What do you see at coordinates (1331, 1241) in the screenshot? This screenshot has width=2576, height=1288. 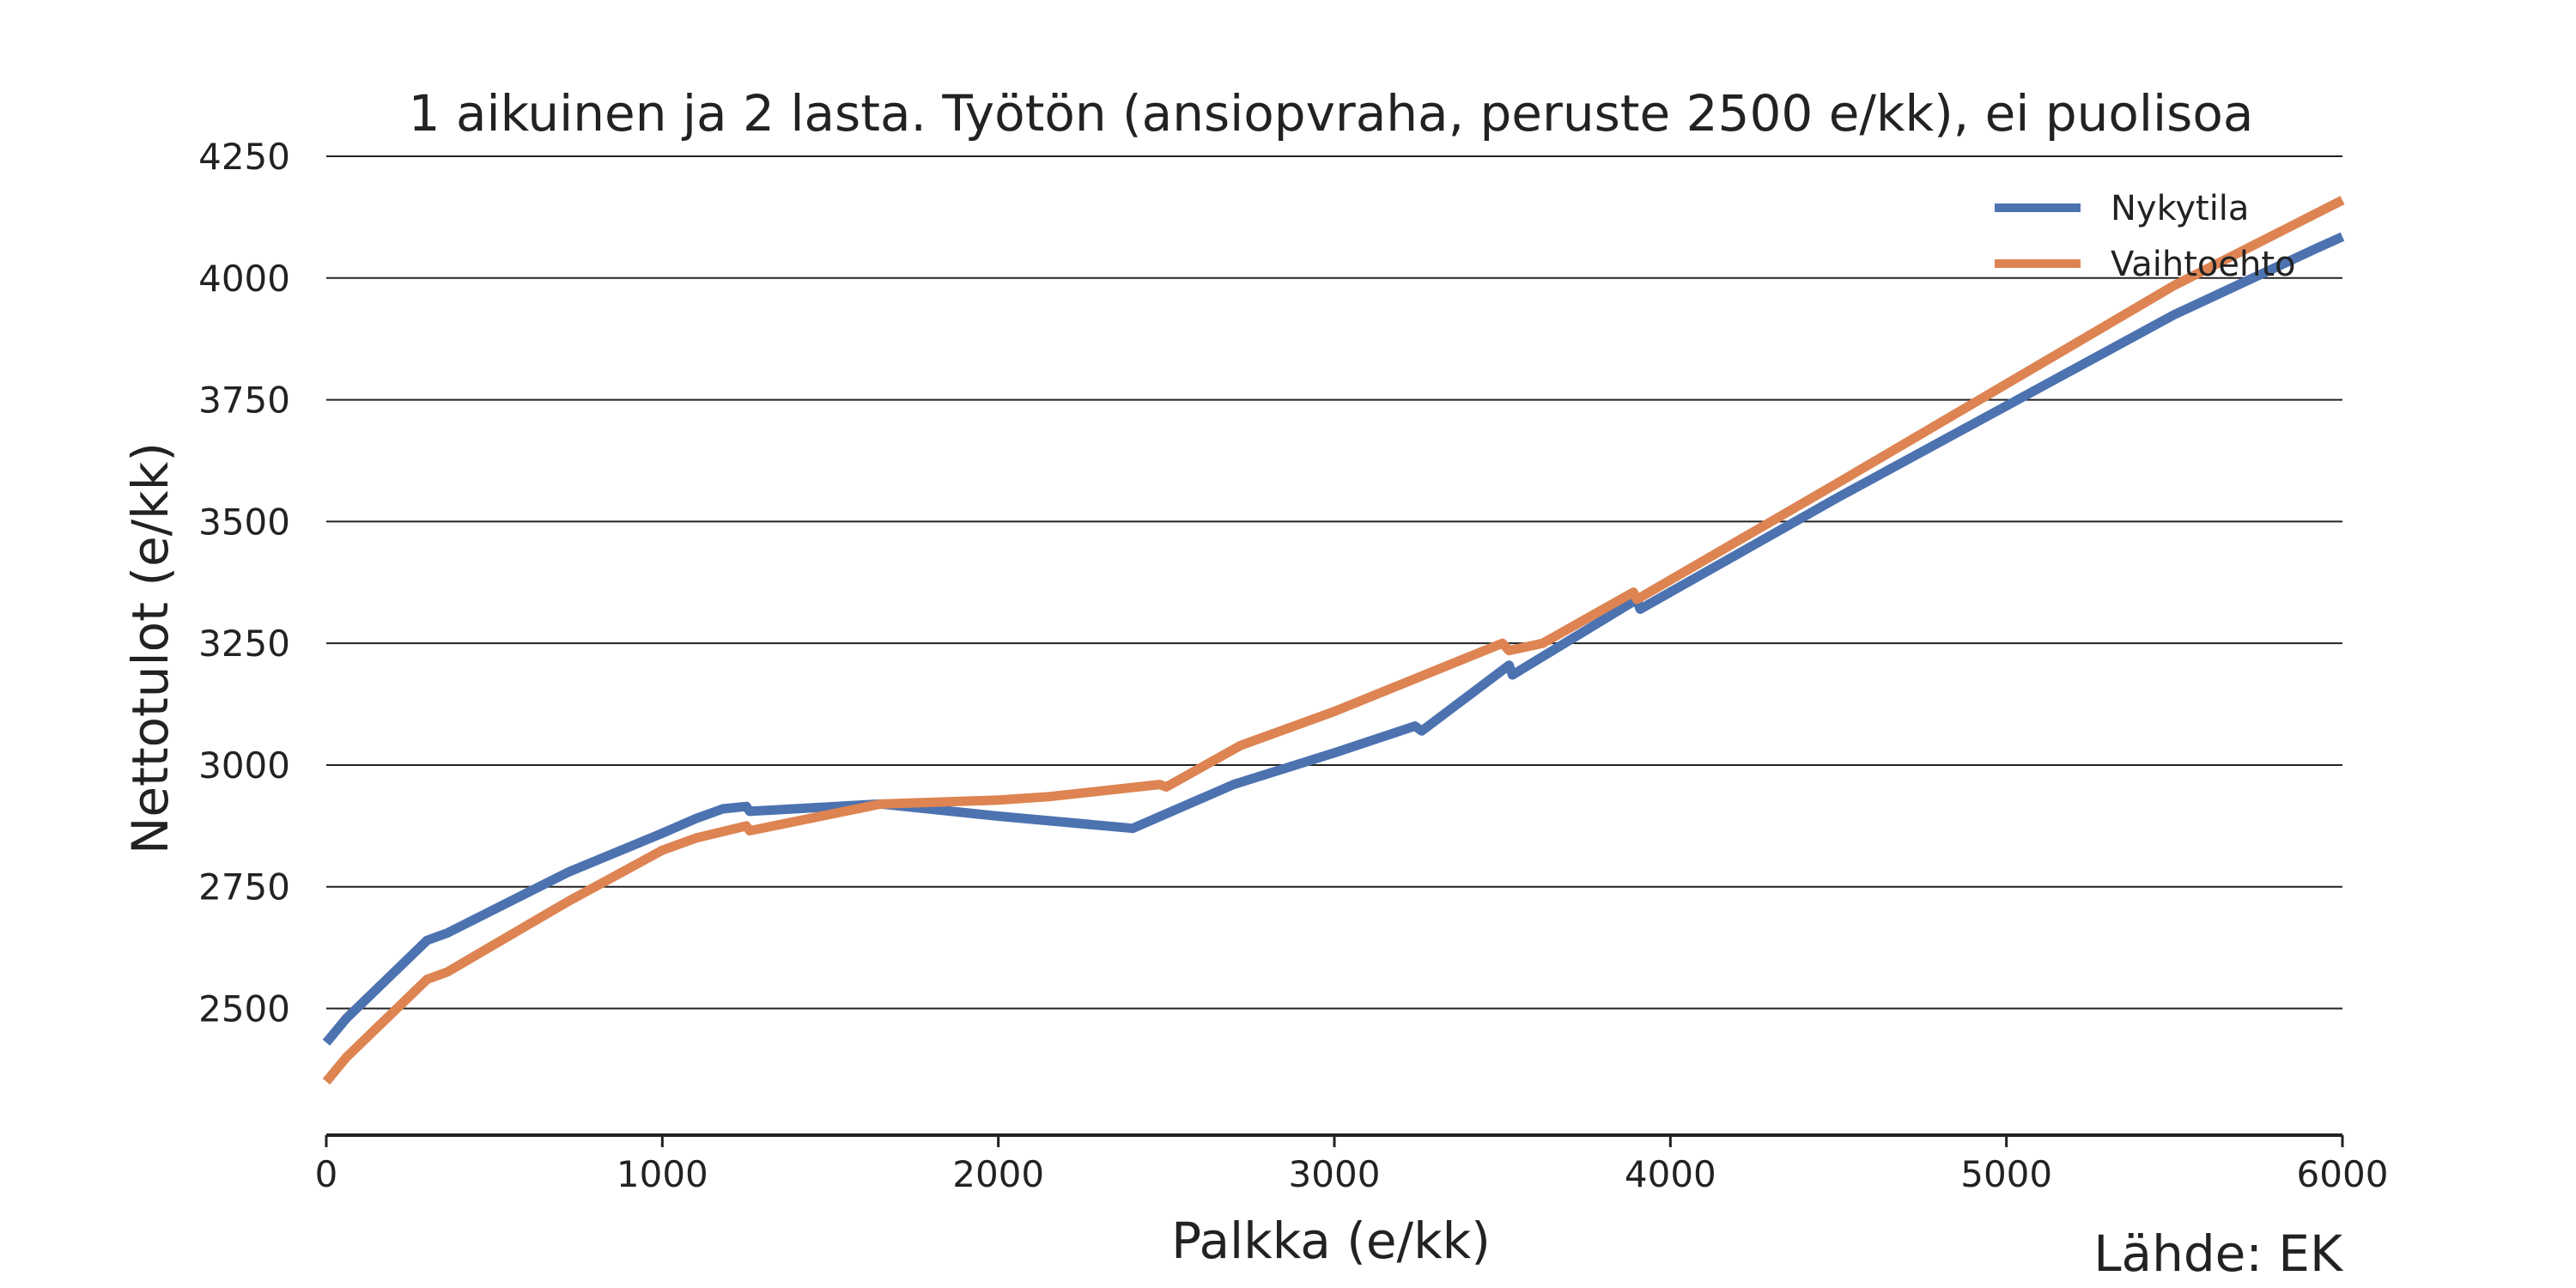 I see `x-axis-title: Palkka (e/kk)` at bounding box center [1331, 1241].